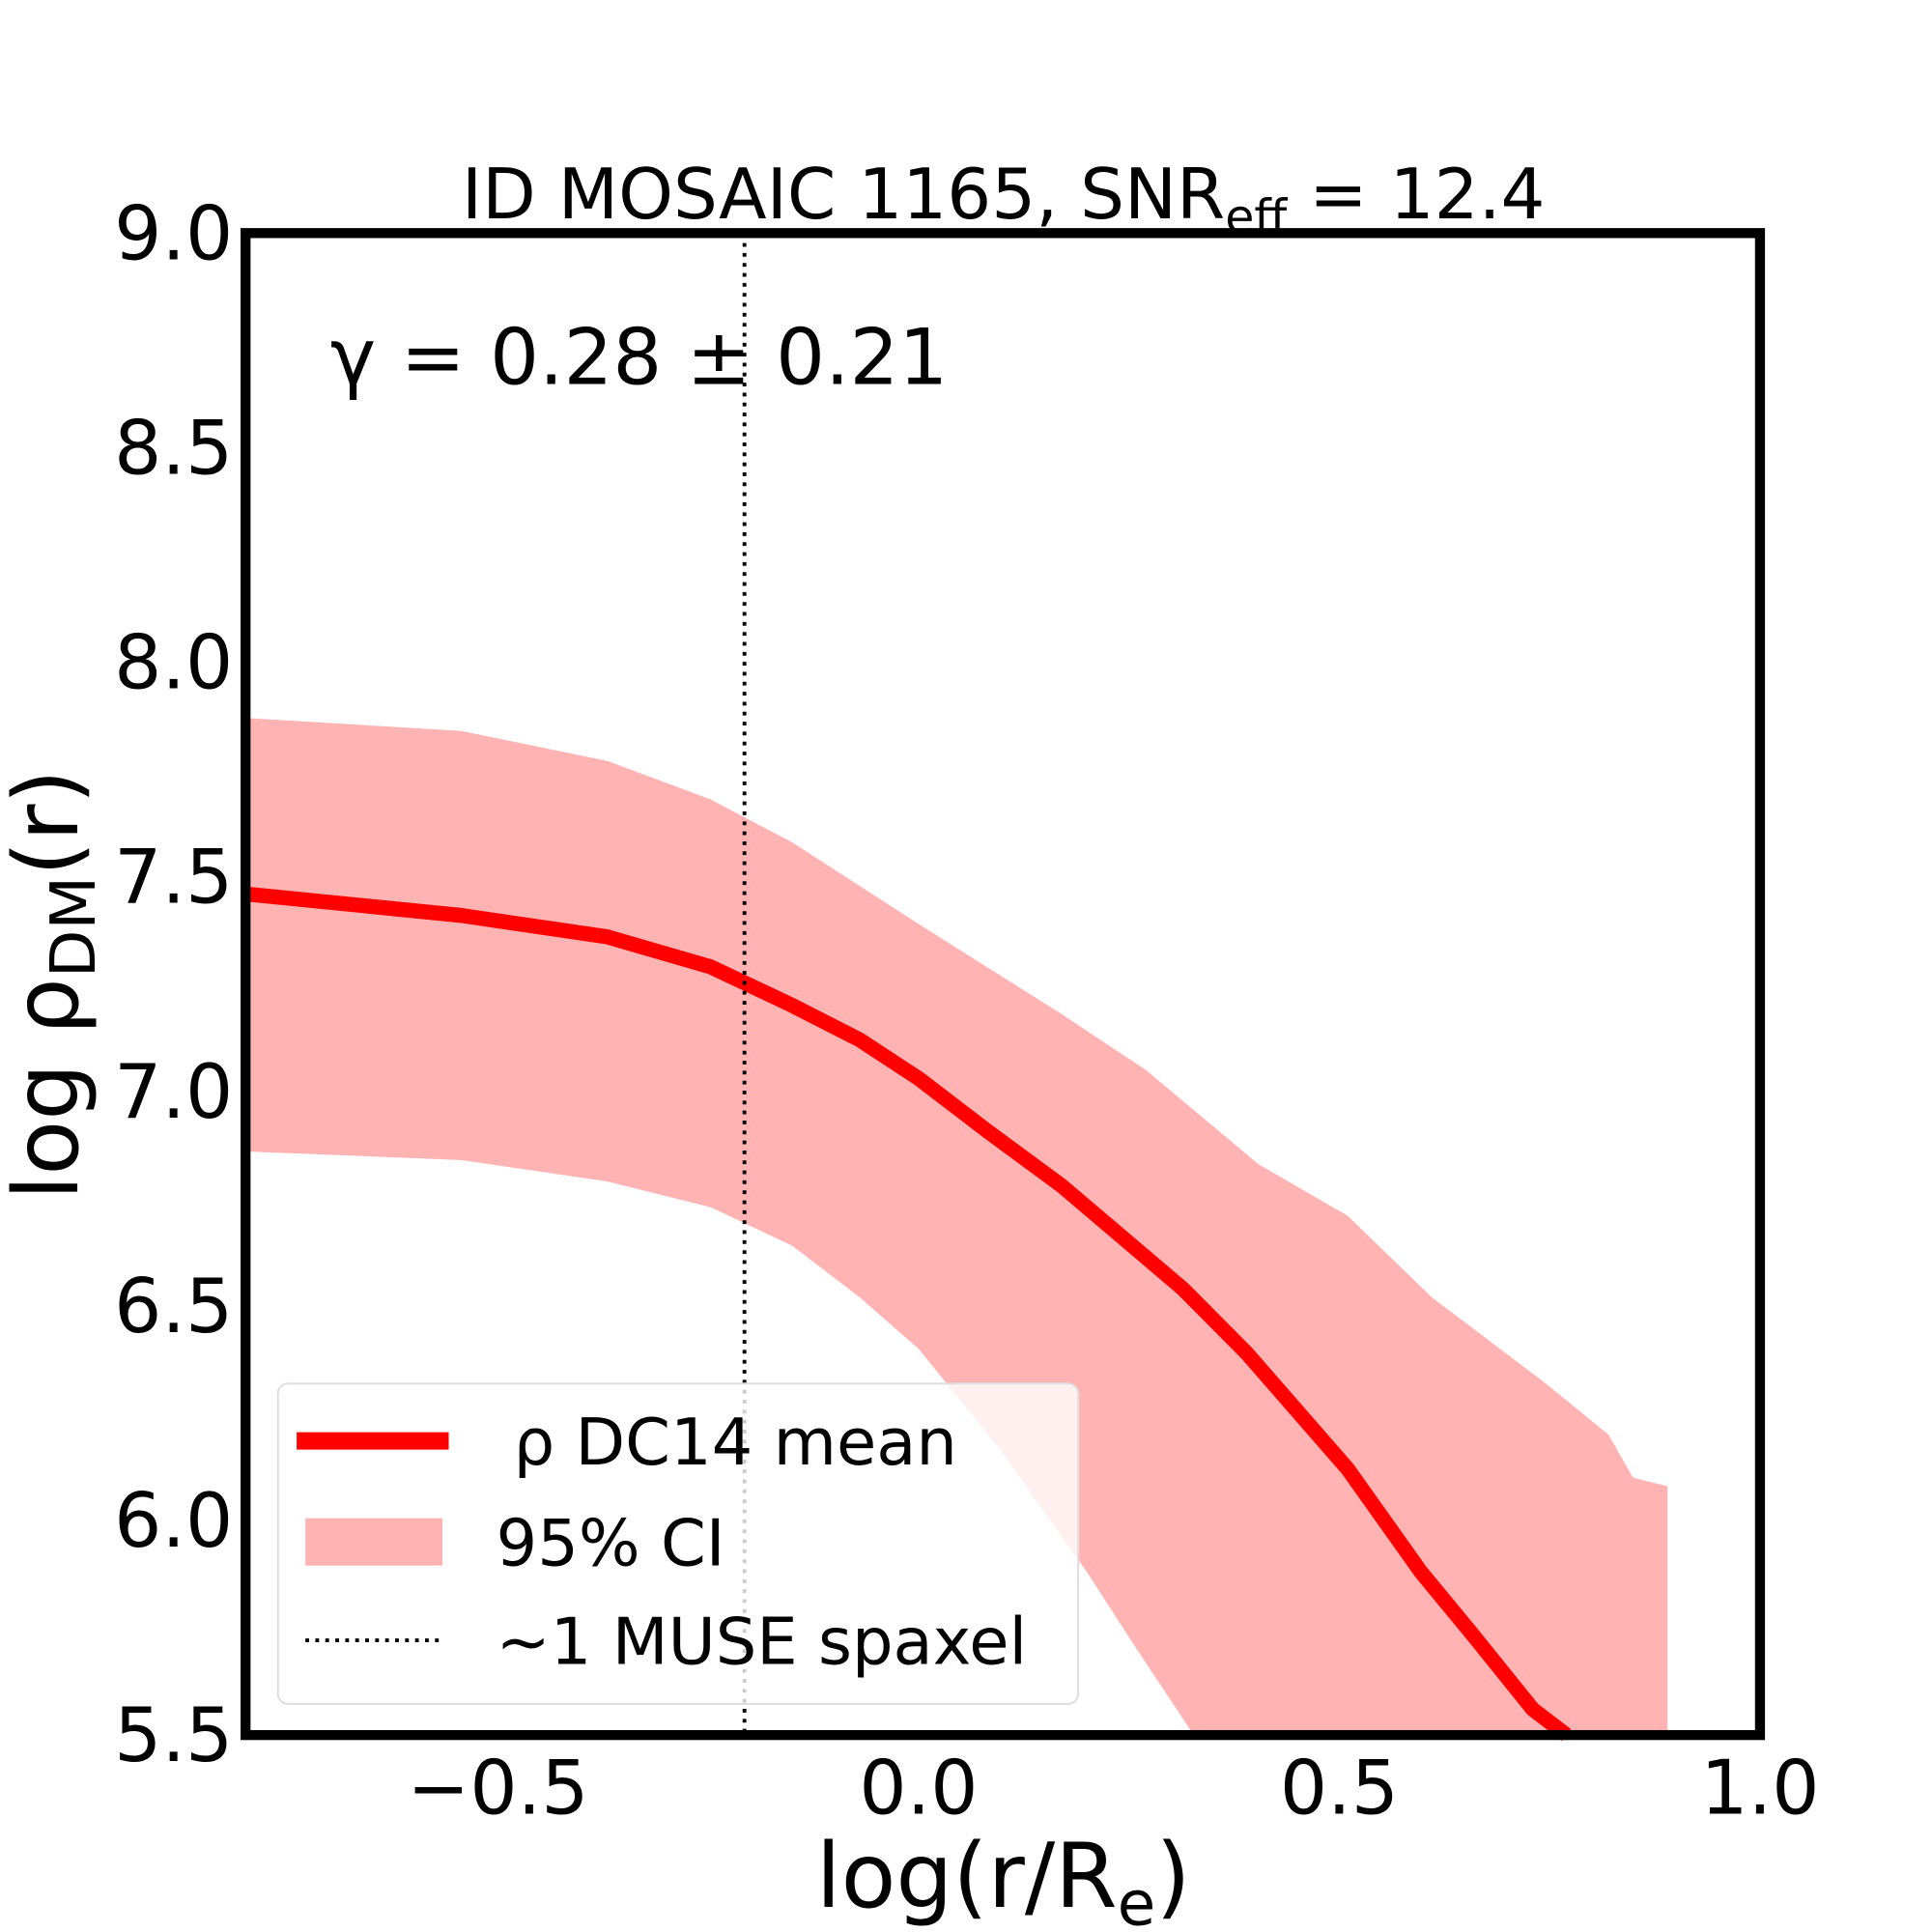 Image resolution: width=1932 pixels, height=1932 pixels. I want to click on x-axis-label: log(r/Re), so click(1003, 1878).